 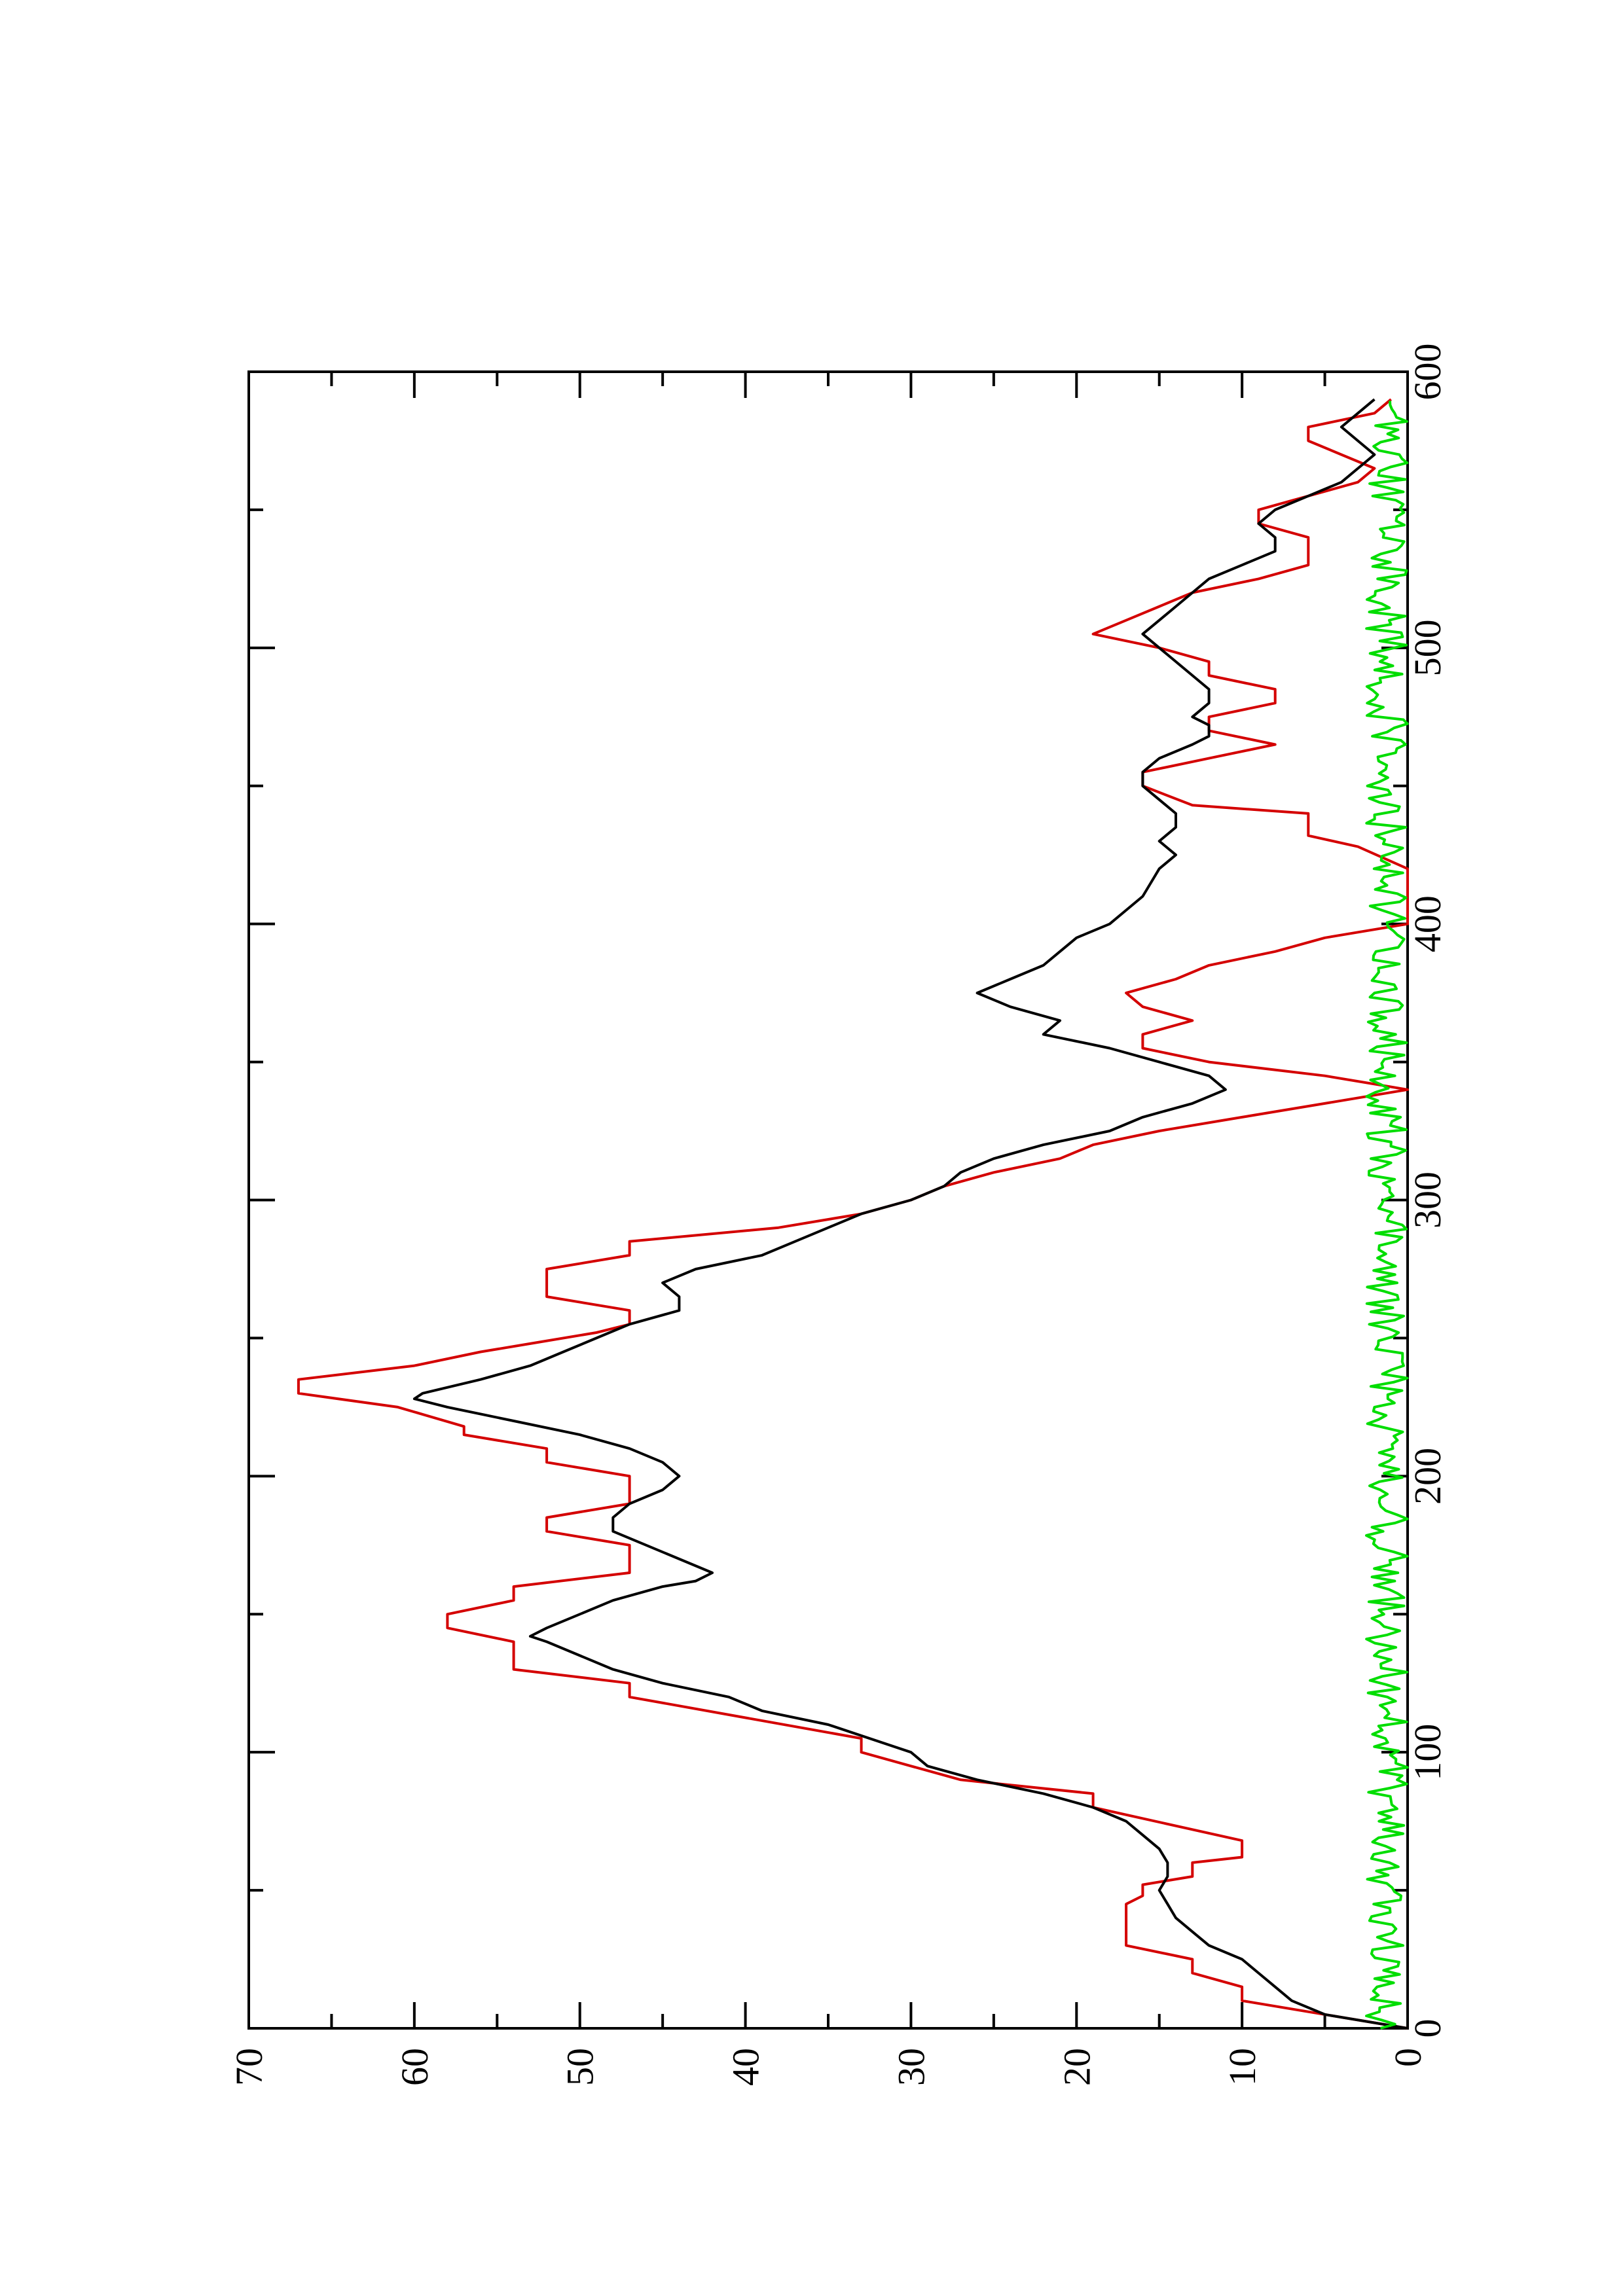 What do you see at coordinates (1427, 1476) in the screenshot?
I see `x-tick-label: 200` at bounding box center [1427, 1476].